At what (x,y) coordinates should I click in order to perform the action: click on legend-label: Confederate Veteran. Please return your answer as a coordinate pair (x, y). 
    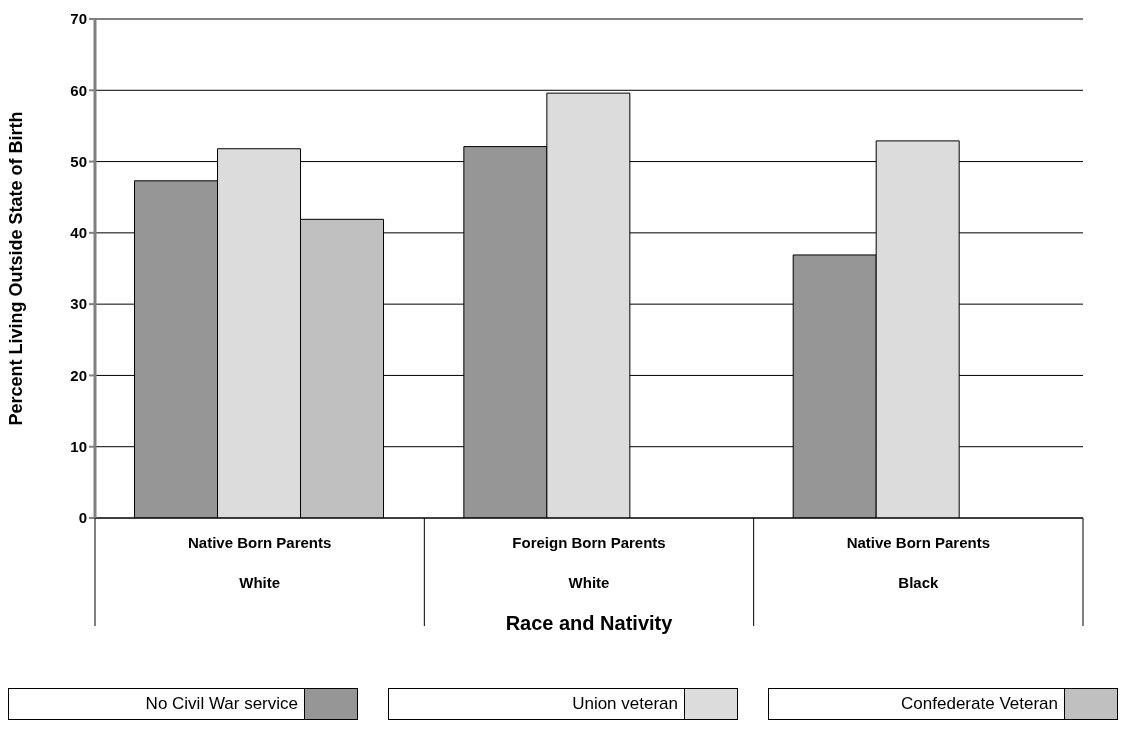
    Looking at the image, I should click on (979, 704).